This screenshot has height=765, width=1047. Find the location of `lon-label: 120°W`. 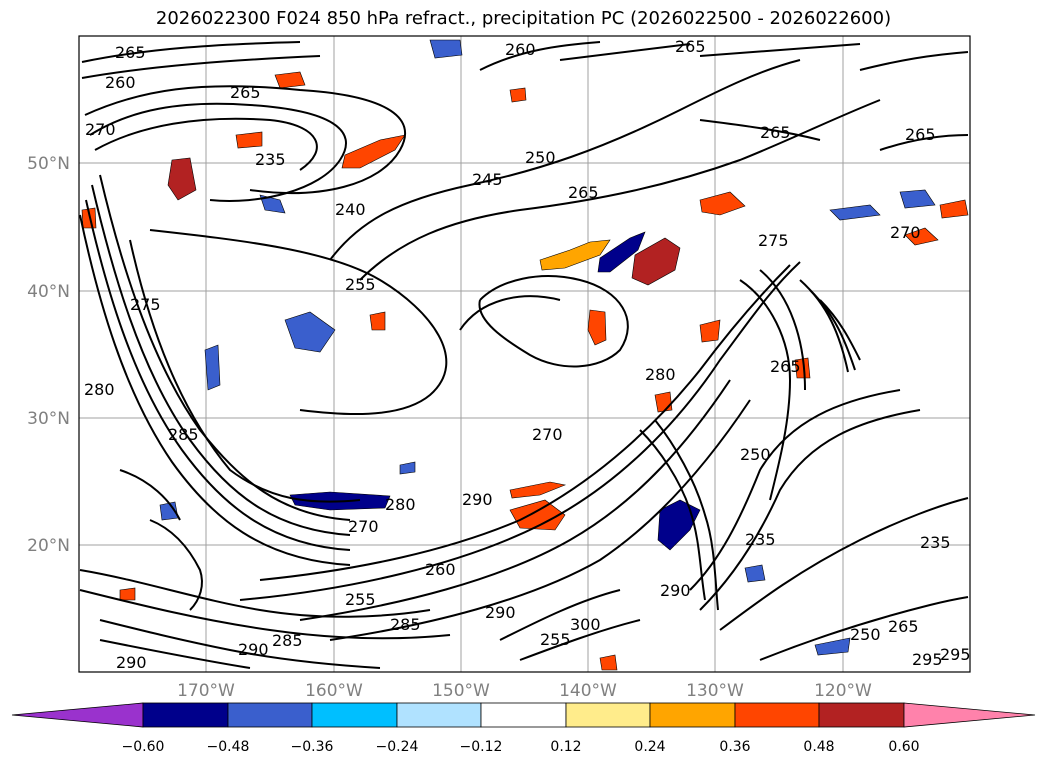

lon-label: 120°W is located at coordinates (843, 691).